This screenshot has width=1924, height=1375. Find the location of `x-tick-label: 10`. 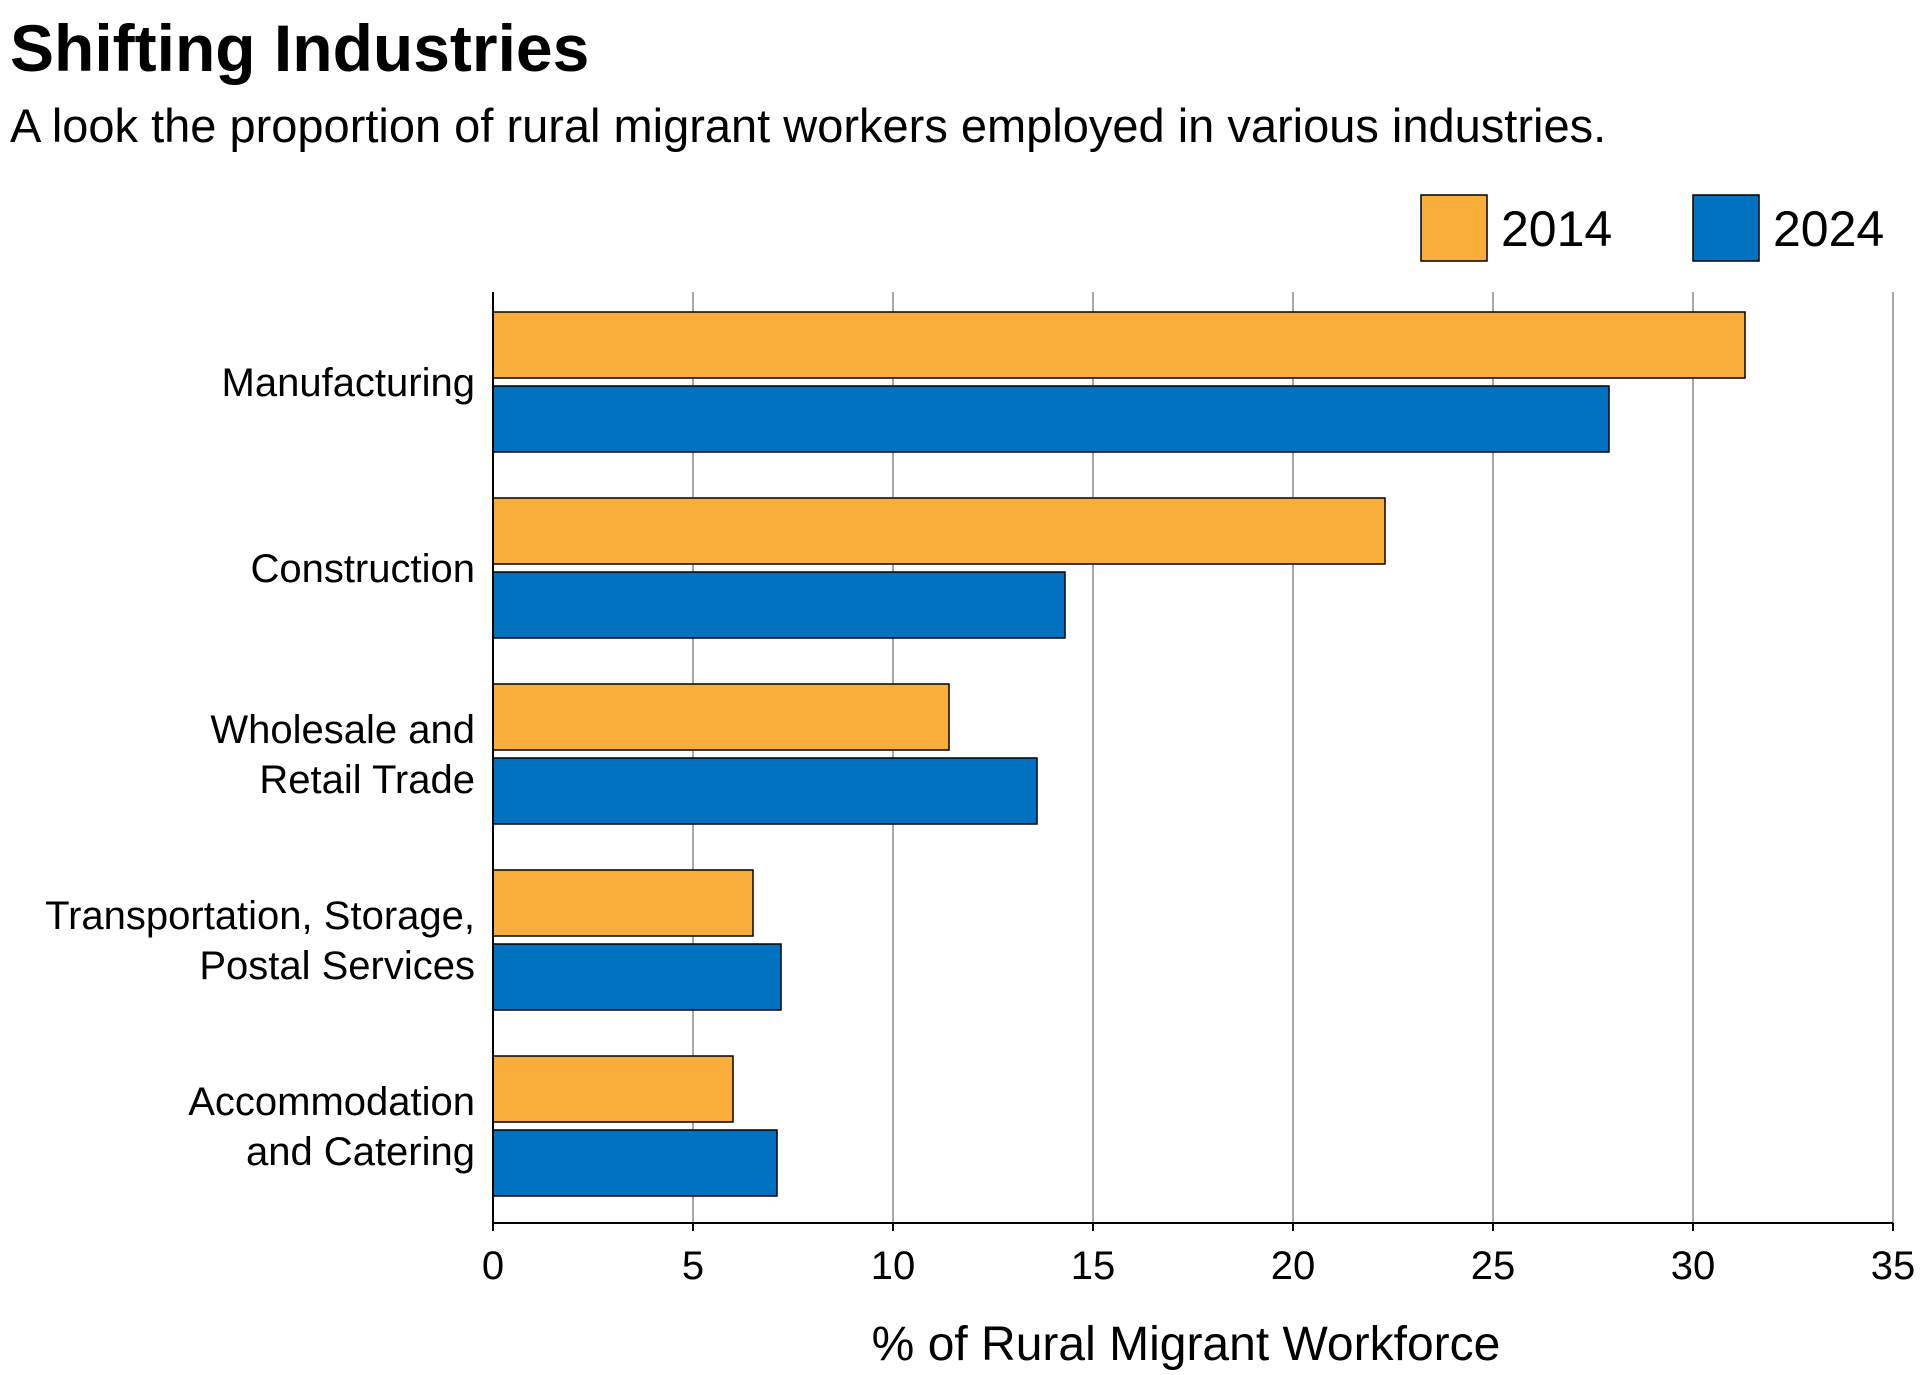

x-tick-label: 10 is located at coordinates (893, 1266).